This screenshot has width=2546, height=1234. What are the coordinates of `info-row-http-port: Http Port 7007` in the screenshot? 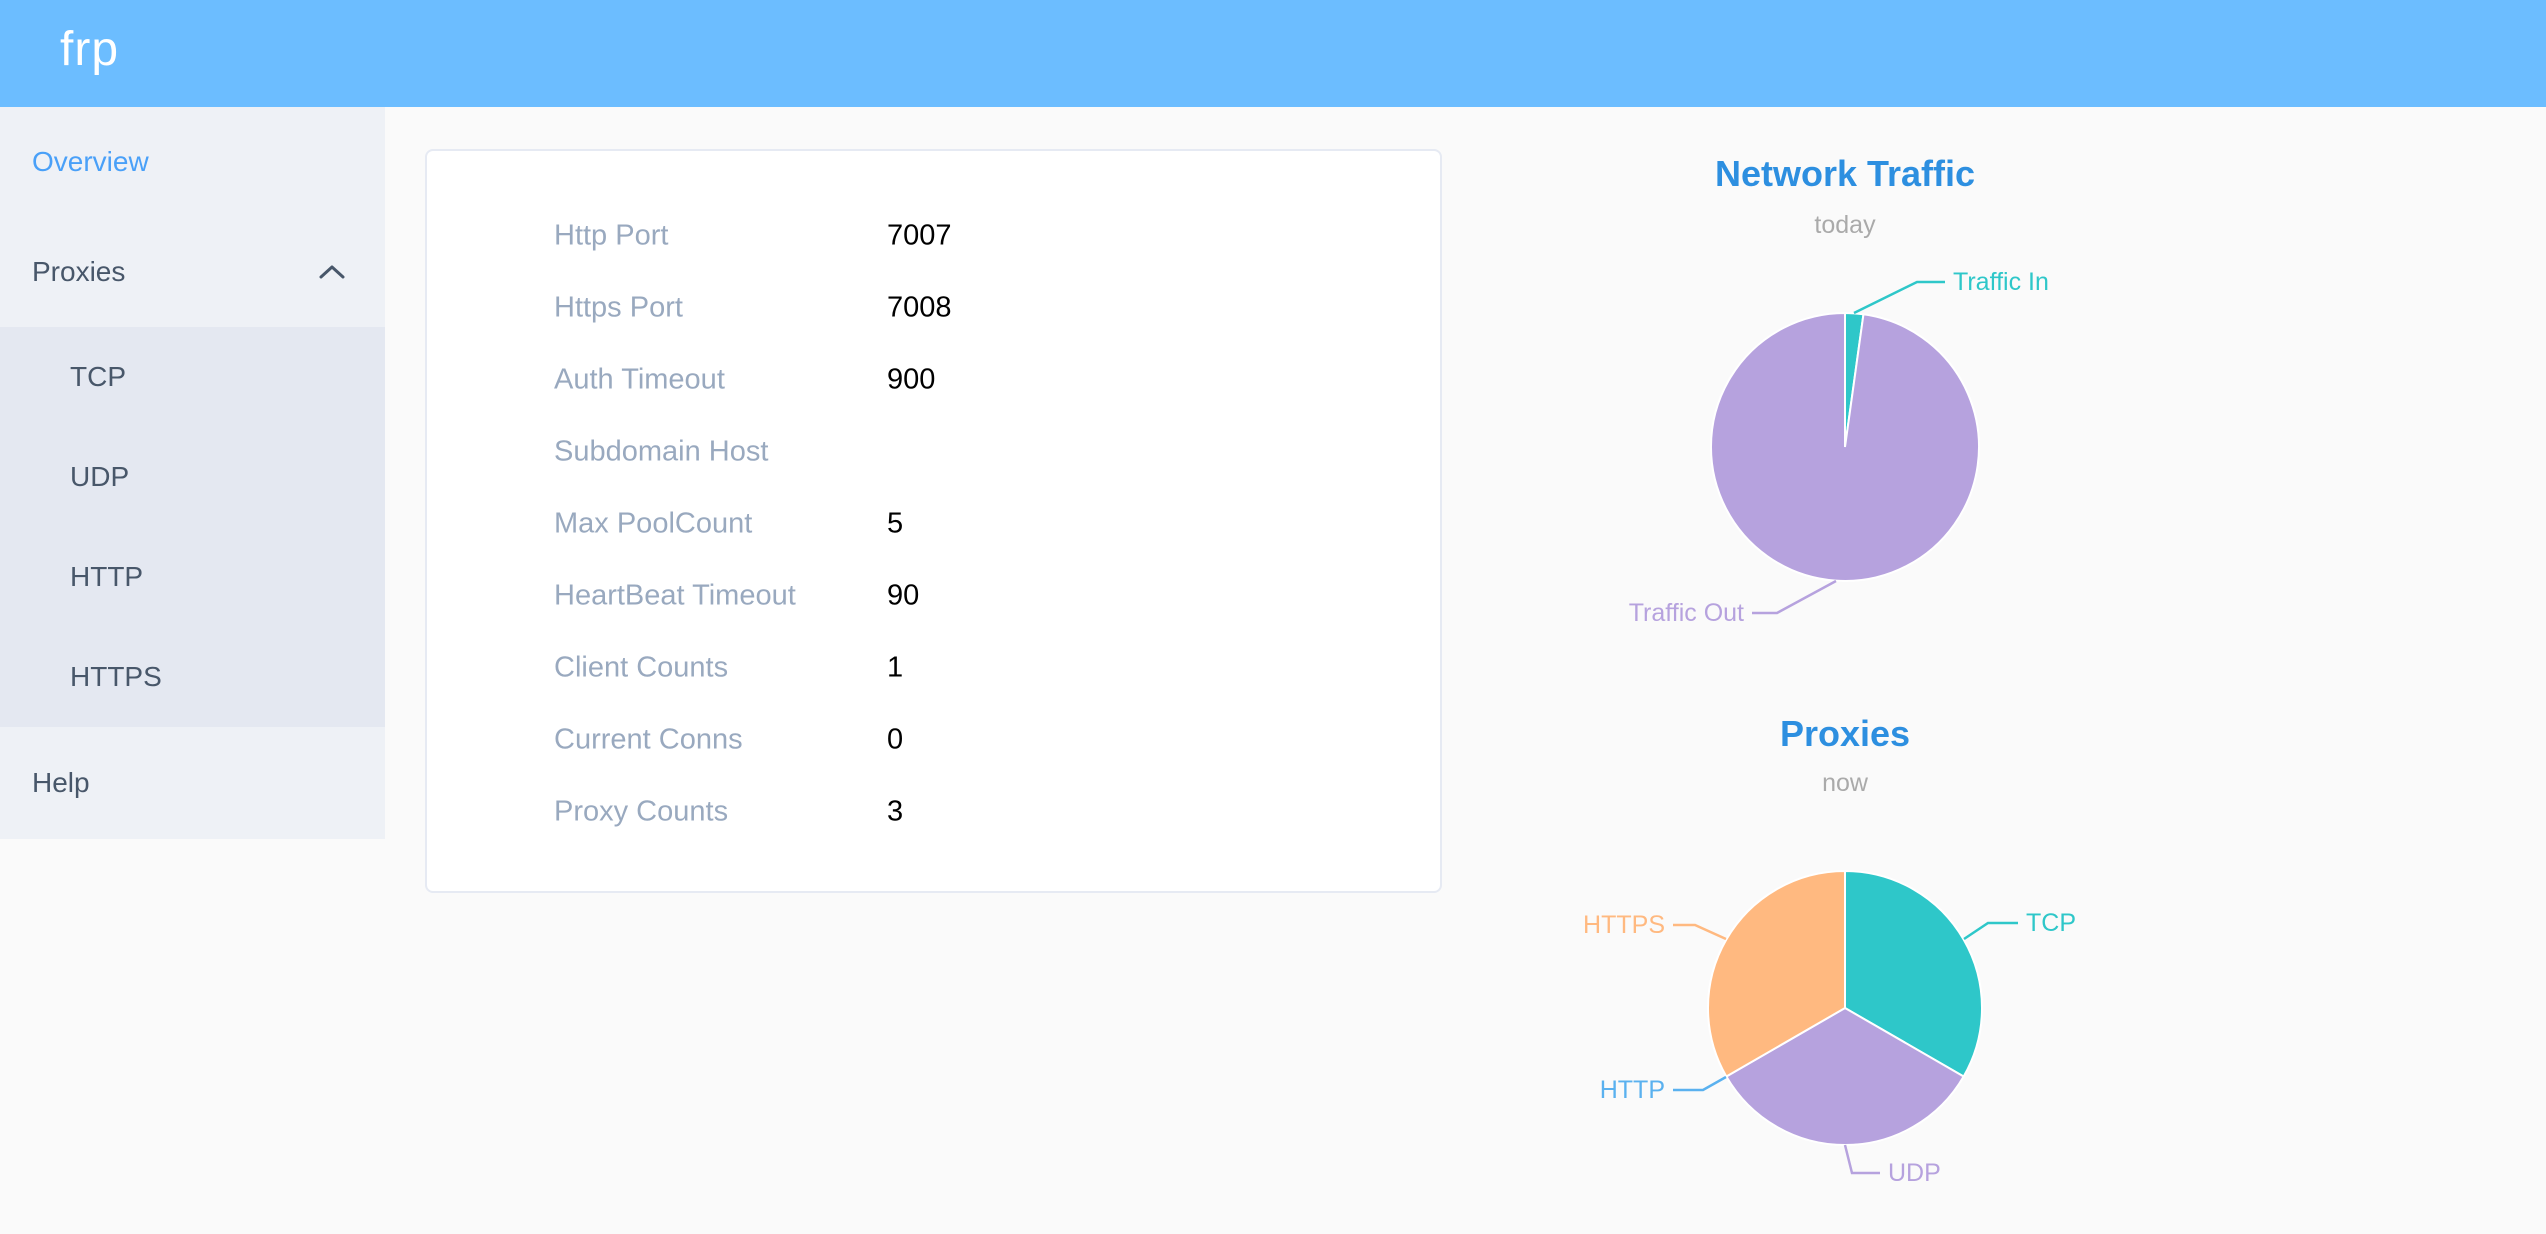 It's located at (933, 236).